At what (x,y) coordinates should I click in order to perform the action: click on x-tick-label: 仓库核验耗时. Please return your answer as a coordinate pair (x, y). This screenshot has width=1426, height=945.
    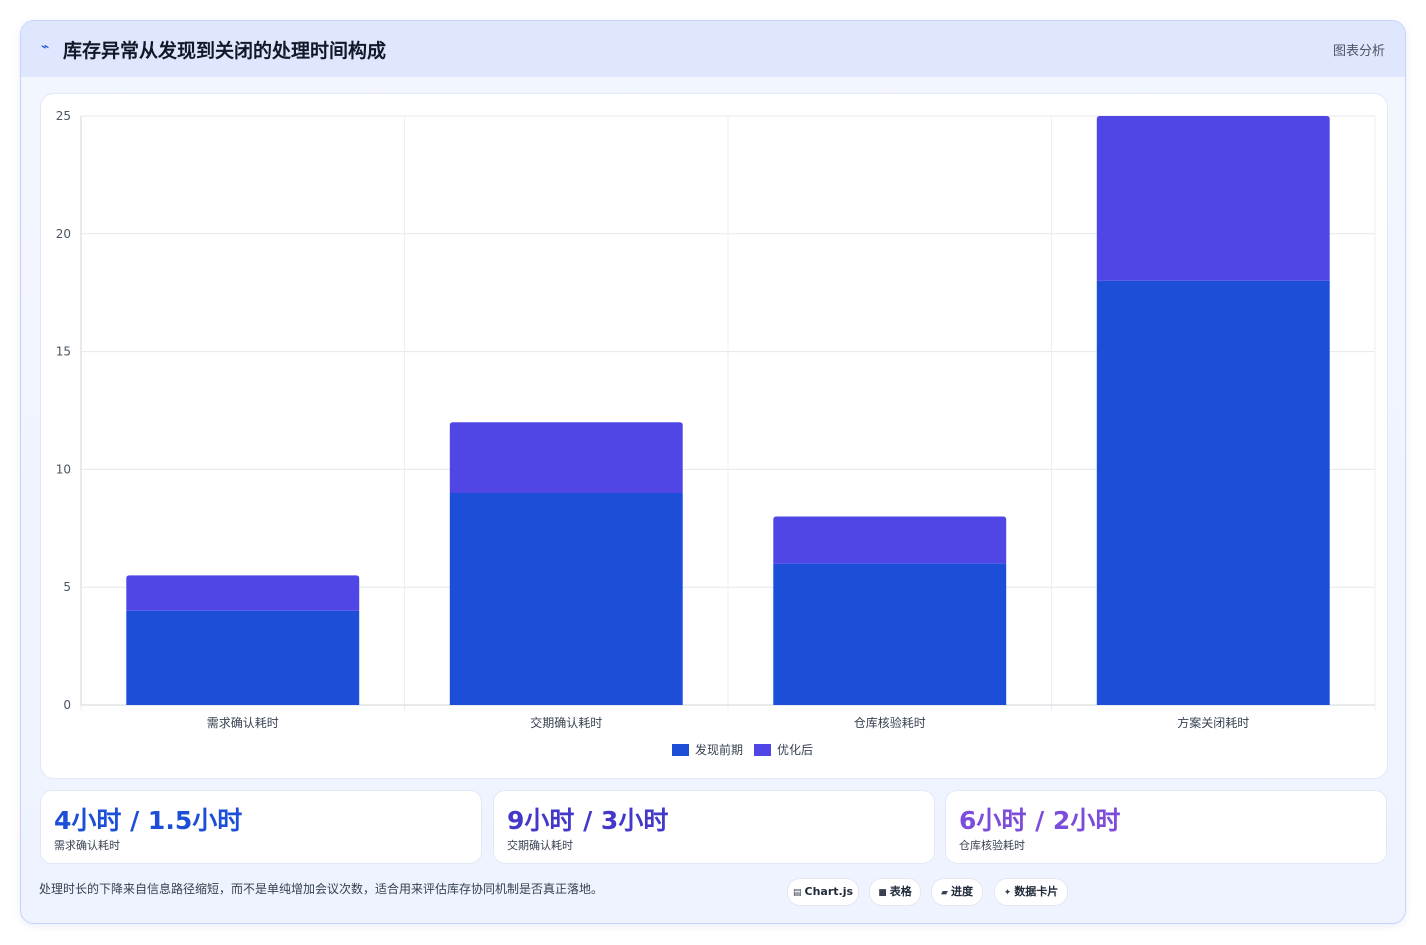
    Looking at the image, I should click on (890, 722).